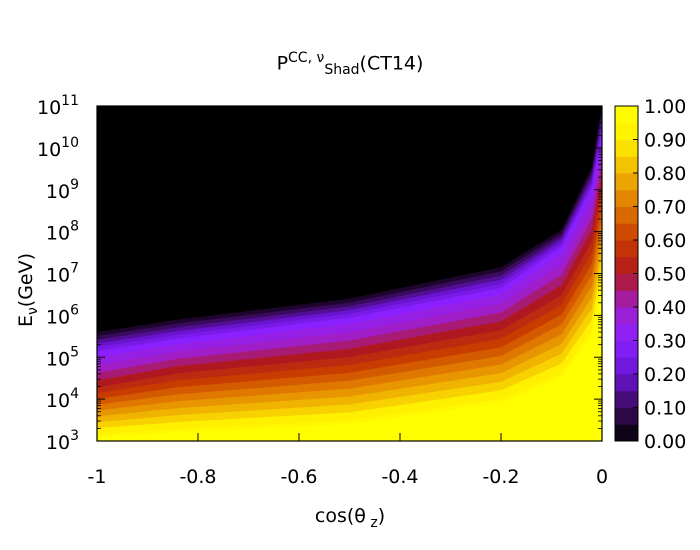  Describe the element at coordinates (665, 409) in the screenshot. I see `colorbar-tick-label: 0.10` at that location.